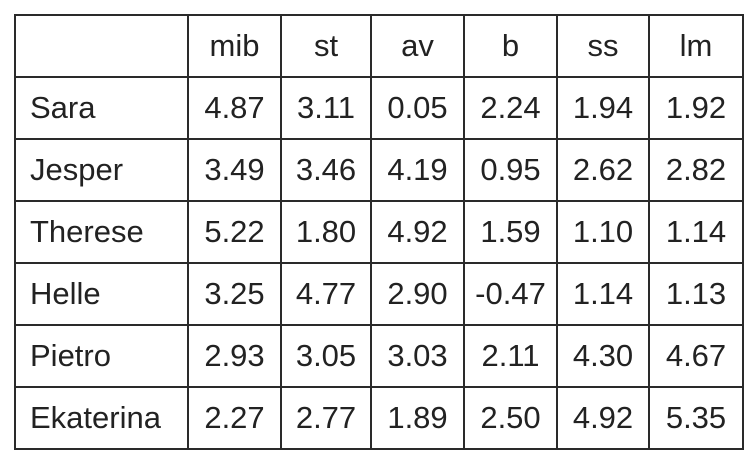  I want to click on table-cell: 2.50, so click(510, 418).